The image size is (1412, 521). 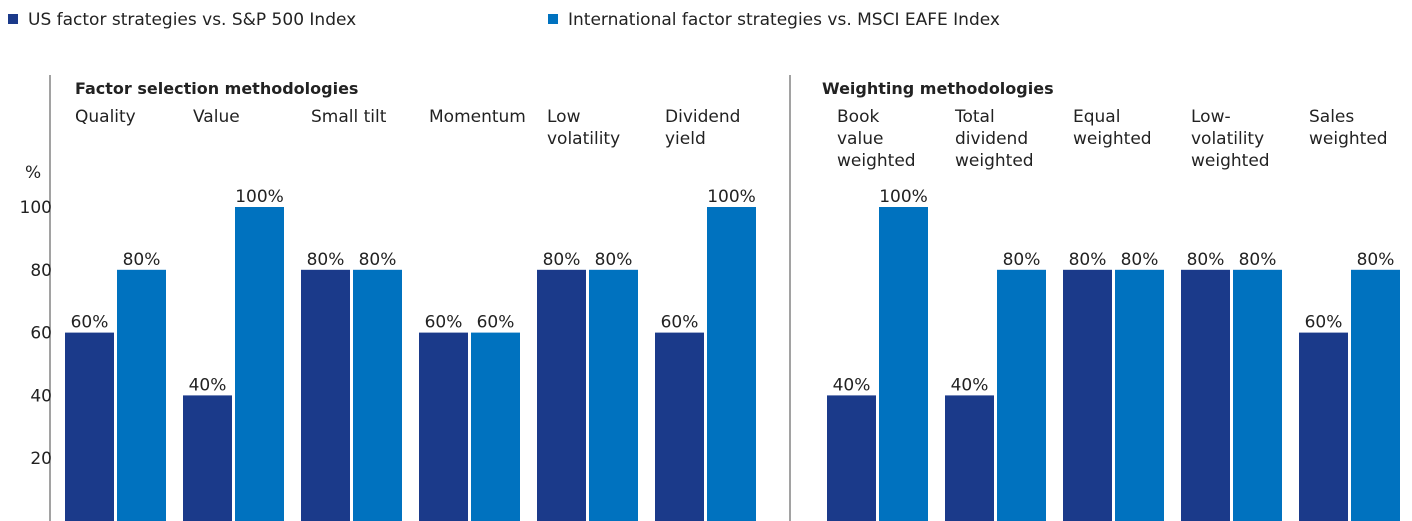 What do you see at coordinates (938, 88) in the screenshot?
I see `panel-title: Weighting methodologies` at bounding box center [938, 88].